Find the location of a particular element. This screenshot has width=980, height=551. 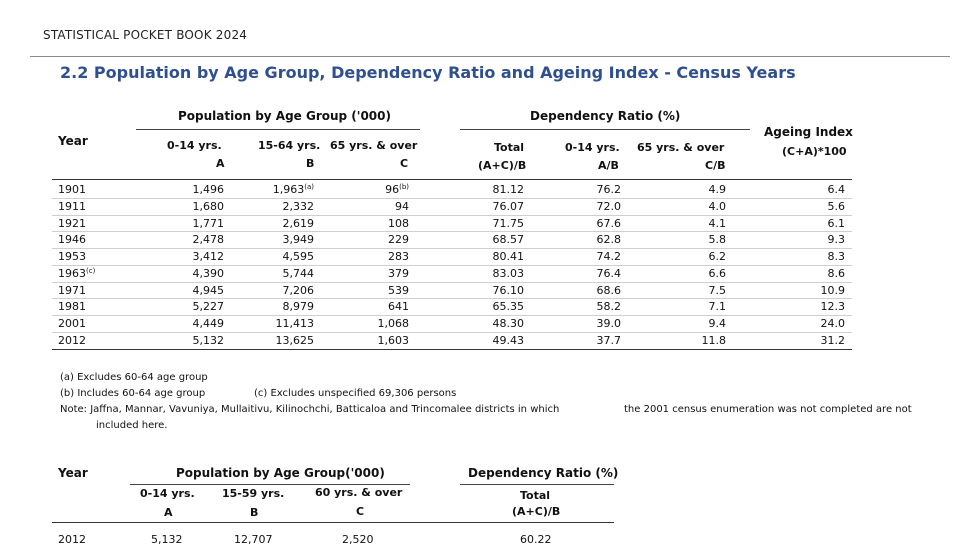

row-1981-year: 1981 is located at coordinates (72, 306).